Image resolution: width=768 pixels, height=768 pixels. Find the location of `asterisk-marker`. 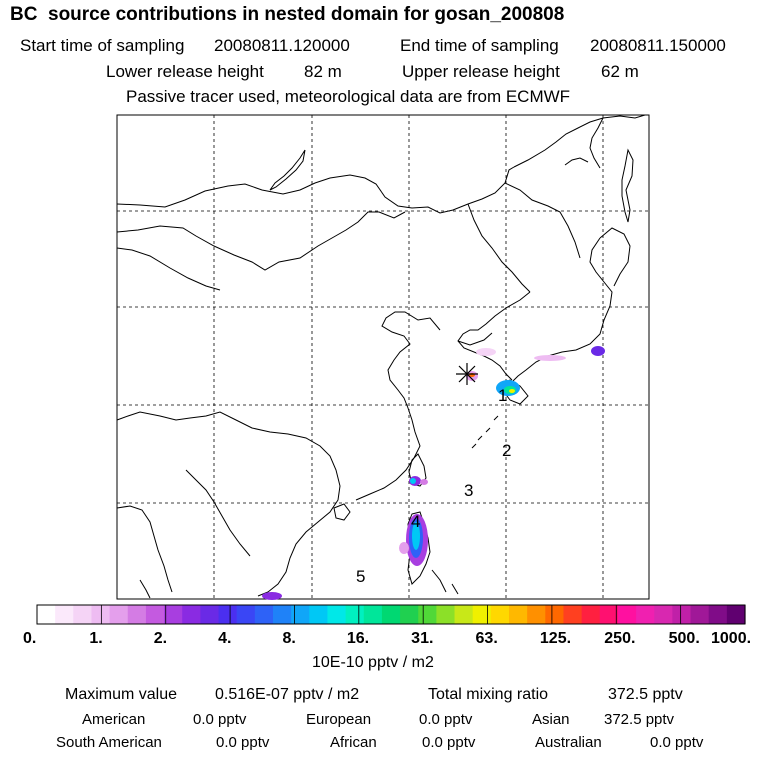

asterisk-marker is located at coordinates (467, 374).